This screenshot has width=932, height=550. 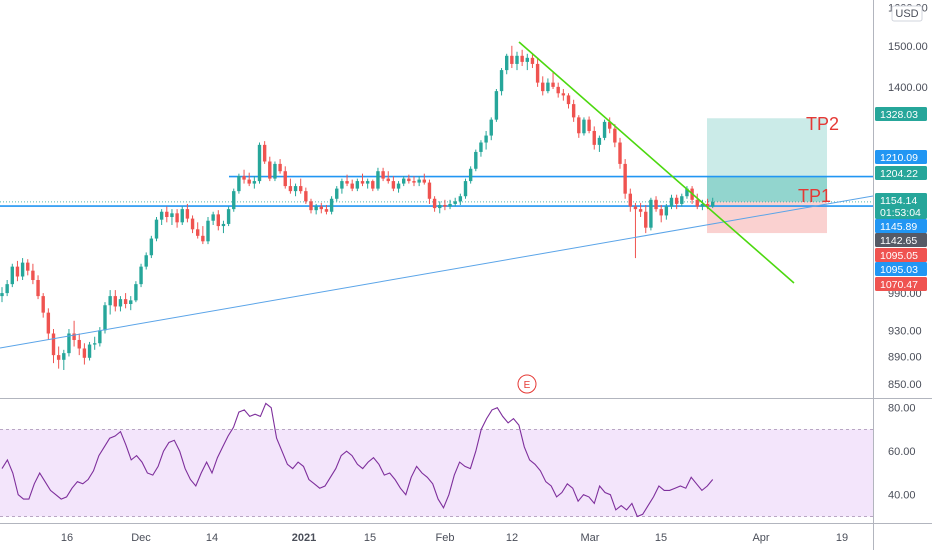 I want to click on price-tag: 1095.03, so click(x=901, y=269).